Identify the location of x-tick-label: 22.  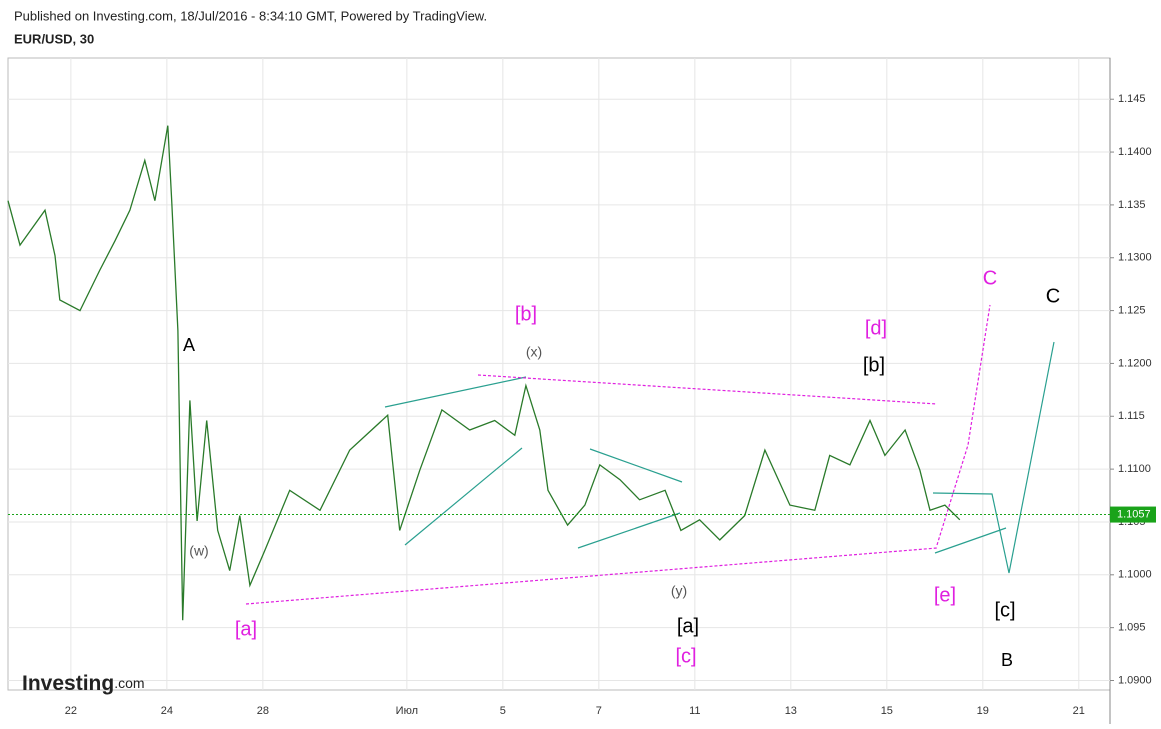
(71, 711).